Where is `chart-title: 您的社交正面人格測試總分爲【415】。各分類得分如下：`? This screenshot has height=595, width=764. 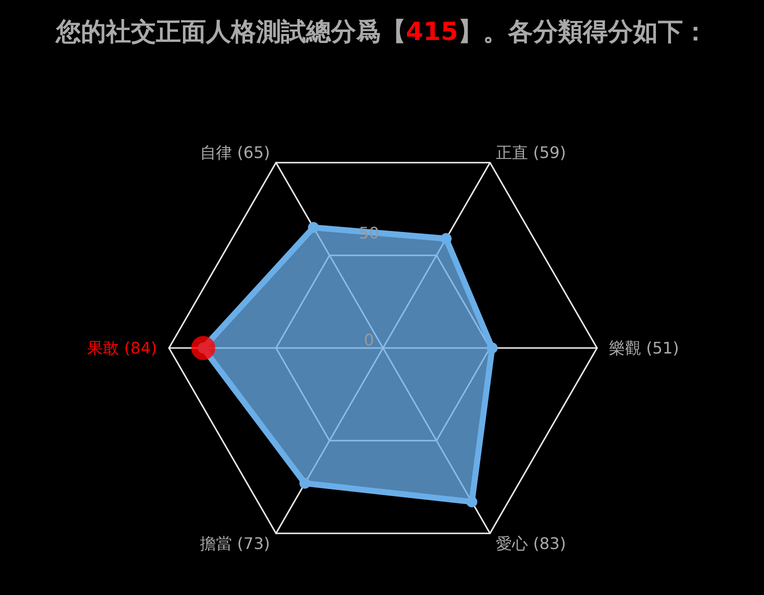
chart-title: 您的社交正面人格測試總分爲【415】。各分類得分如下： is located at coordinates (381, 31).